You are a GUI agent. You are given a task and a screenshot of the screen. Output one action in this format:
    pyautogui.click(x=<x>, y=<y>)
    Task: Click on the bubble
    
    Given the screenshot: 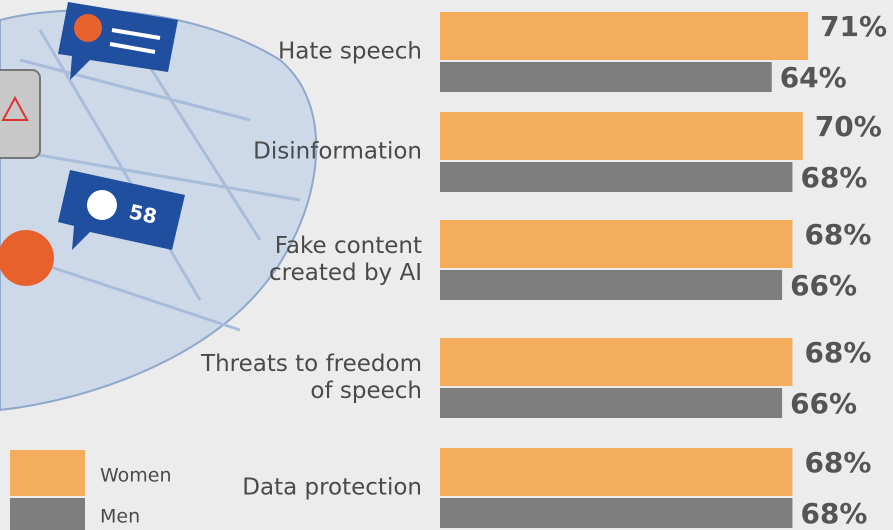 What is the action you would take?
    pyautogui.click(x=121, y=210)
    